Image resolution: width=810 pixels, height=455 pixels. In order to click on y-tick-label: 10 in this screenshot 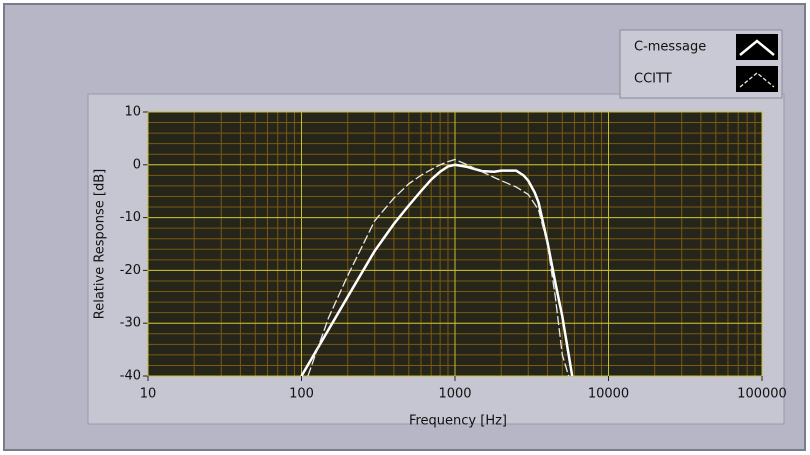, I will do `click(132, 112)`.